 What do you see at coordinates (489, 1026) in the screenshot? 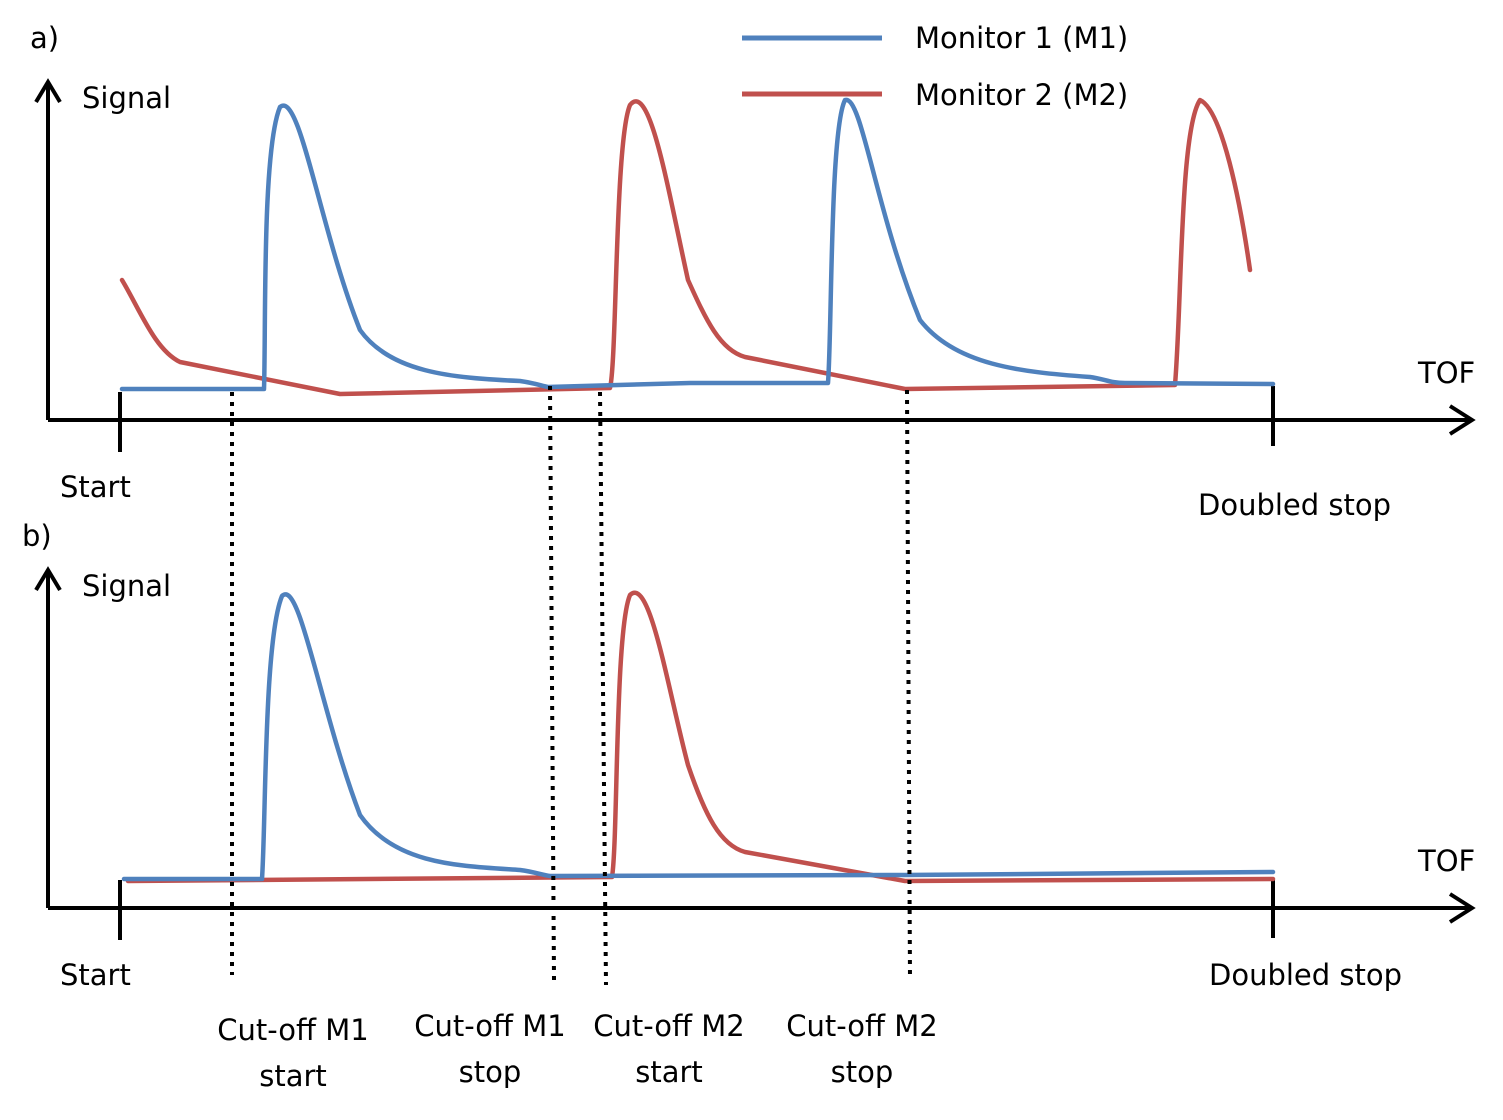
I see `cutoff-m1-stop-label-line1: Cut-off M1` at bounding box center [489, 1026].